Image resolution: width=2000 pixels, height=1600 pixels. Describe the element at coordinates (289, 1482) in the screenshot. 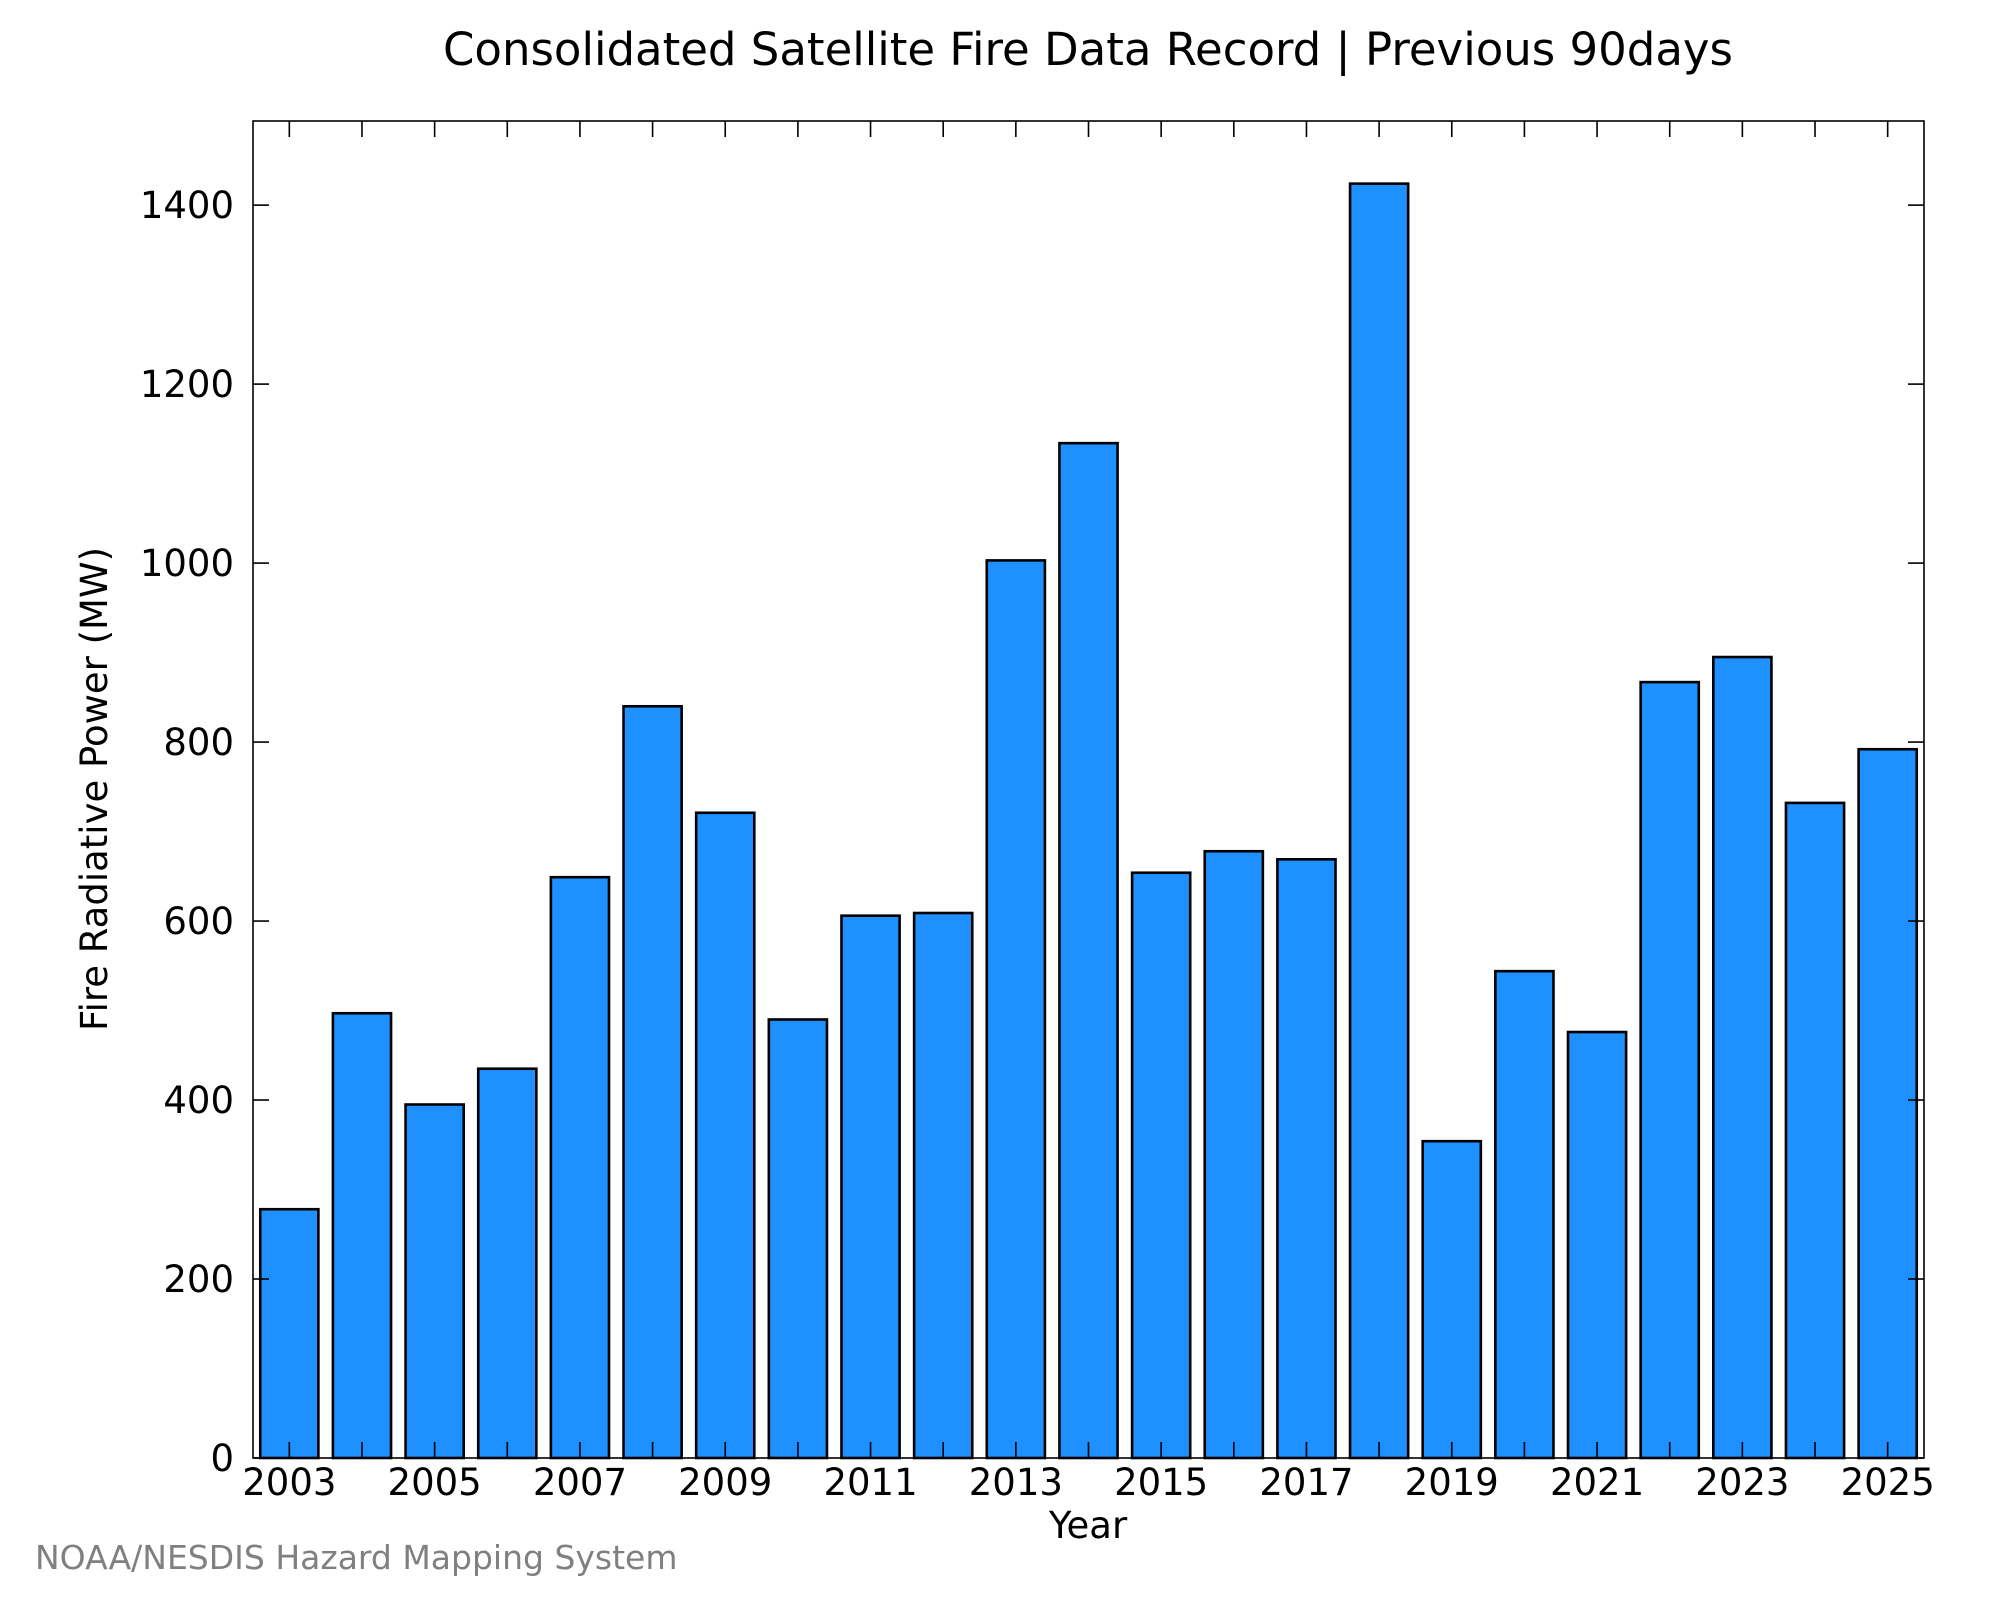

I see `x-tick-label-2003: 2003` at that location.